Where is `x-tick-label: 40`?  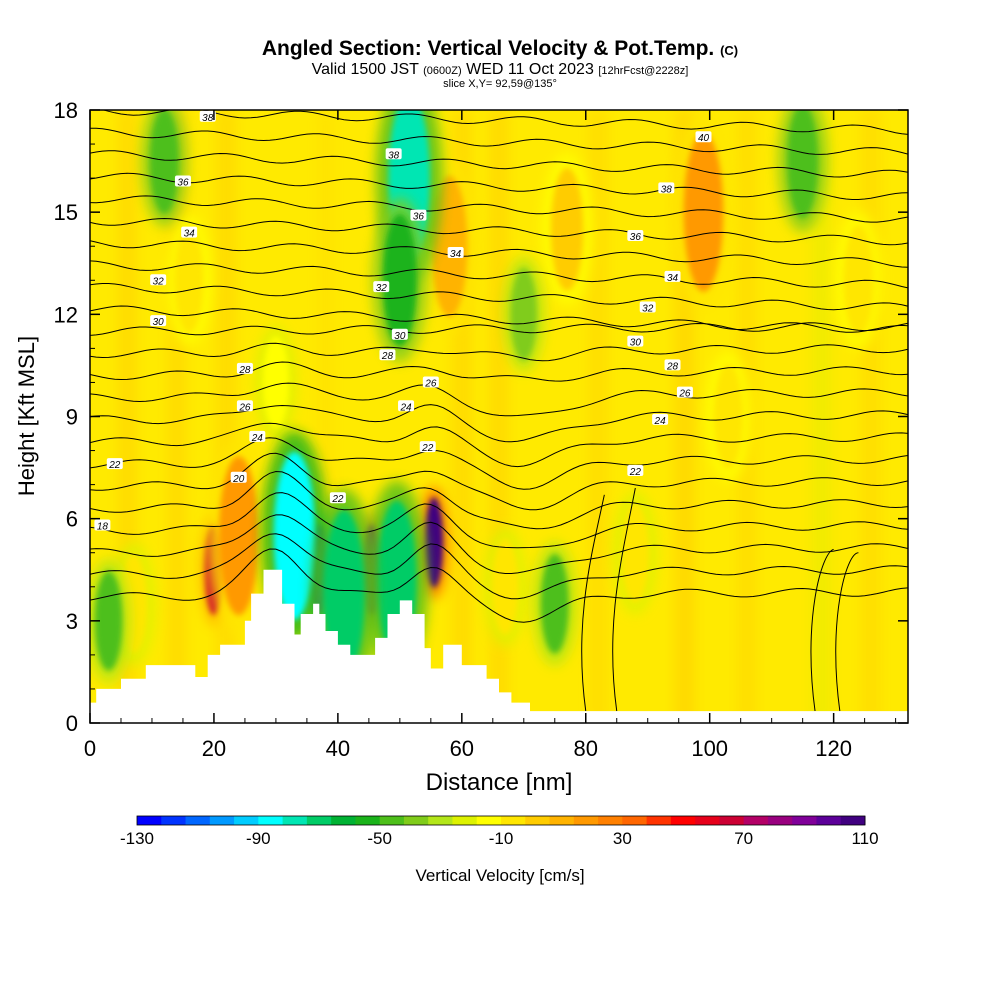
x-tick-label: 40 is located at coordinates (338, 748).